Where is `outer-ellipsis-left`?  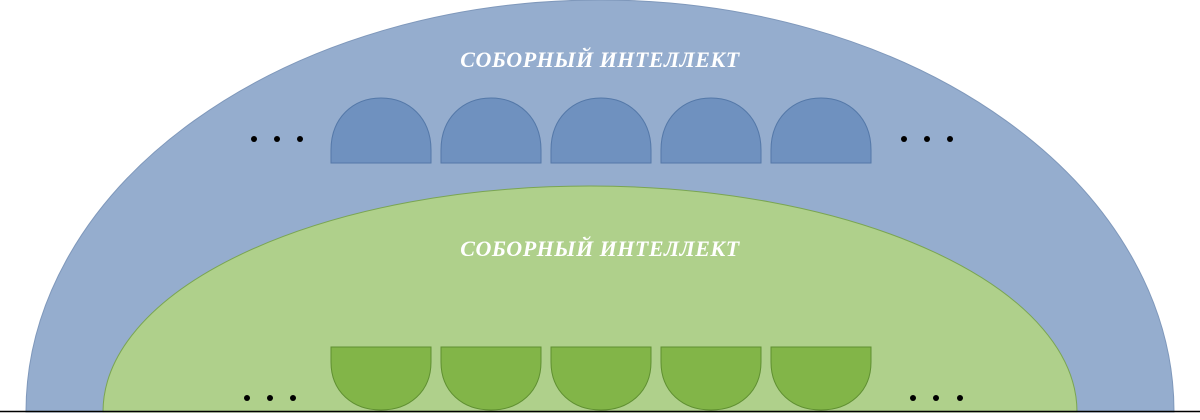 outer-ellipsis-left is located at coordinates (277, 139).